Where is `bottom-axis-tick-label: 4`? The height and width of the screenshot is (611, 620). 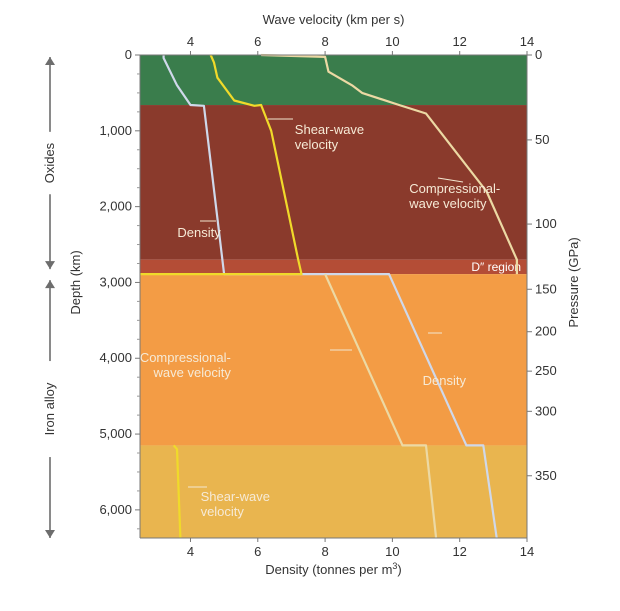 bottom-axis-tick-label: 4 is located at coordinates (190, 551).